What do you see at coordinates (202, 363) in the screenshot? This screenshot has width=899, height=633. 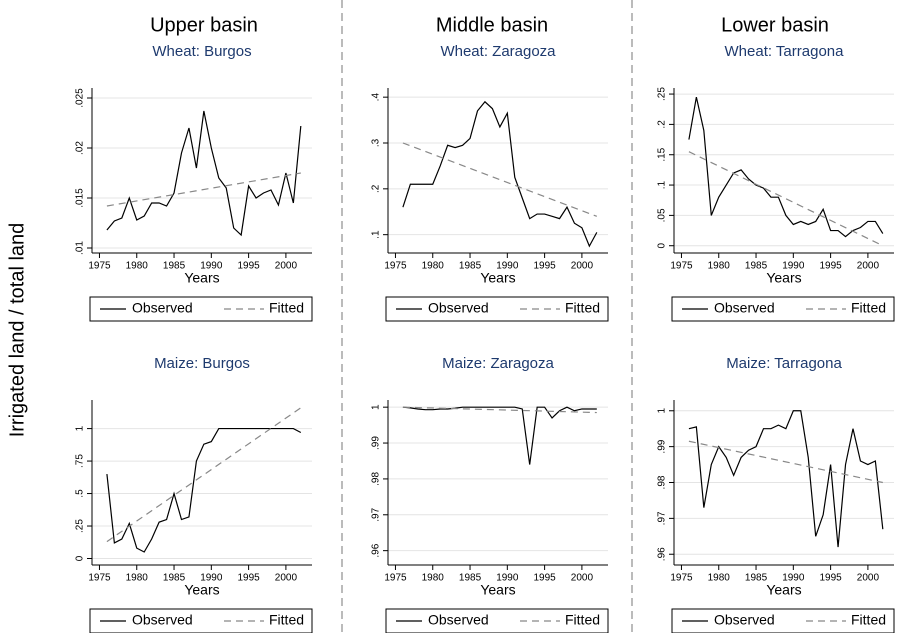 I see `panel-title: Maize: Burgos` at bounding box center [202, 363].